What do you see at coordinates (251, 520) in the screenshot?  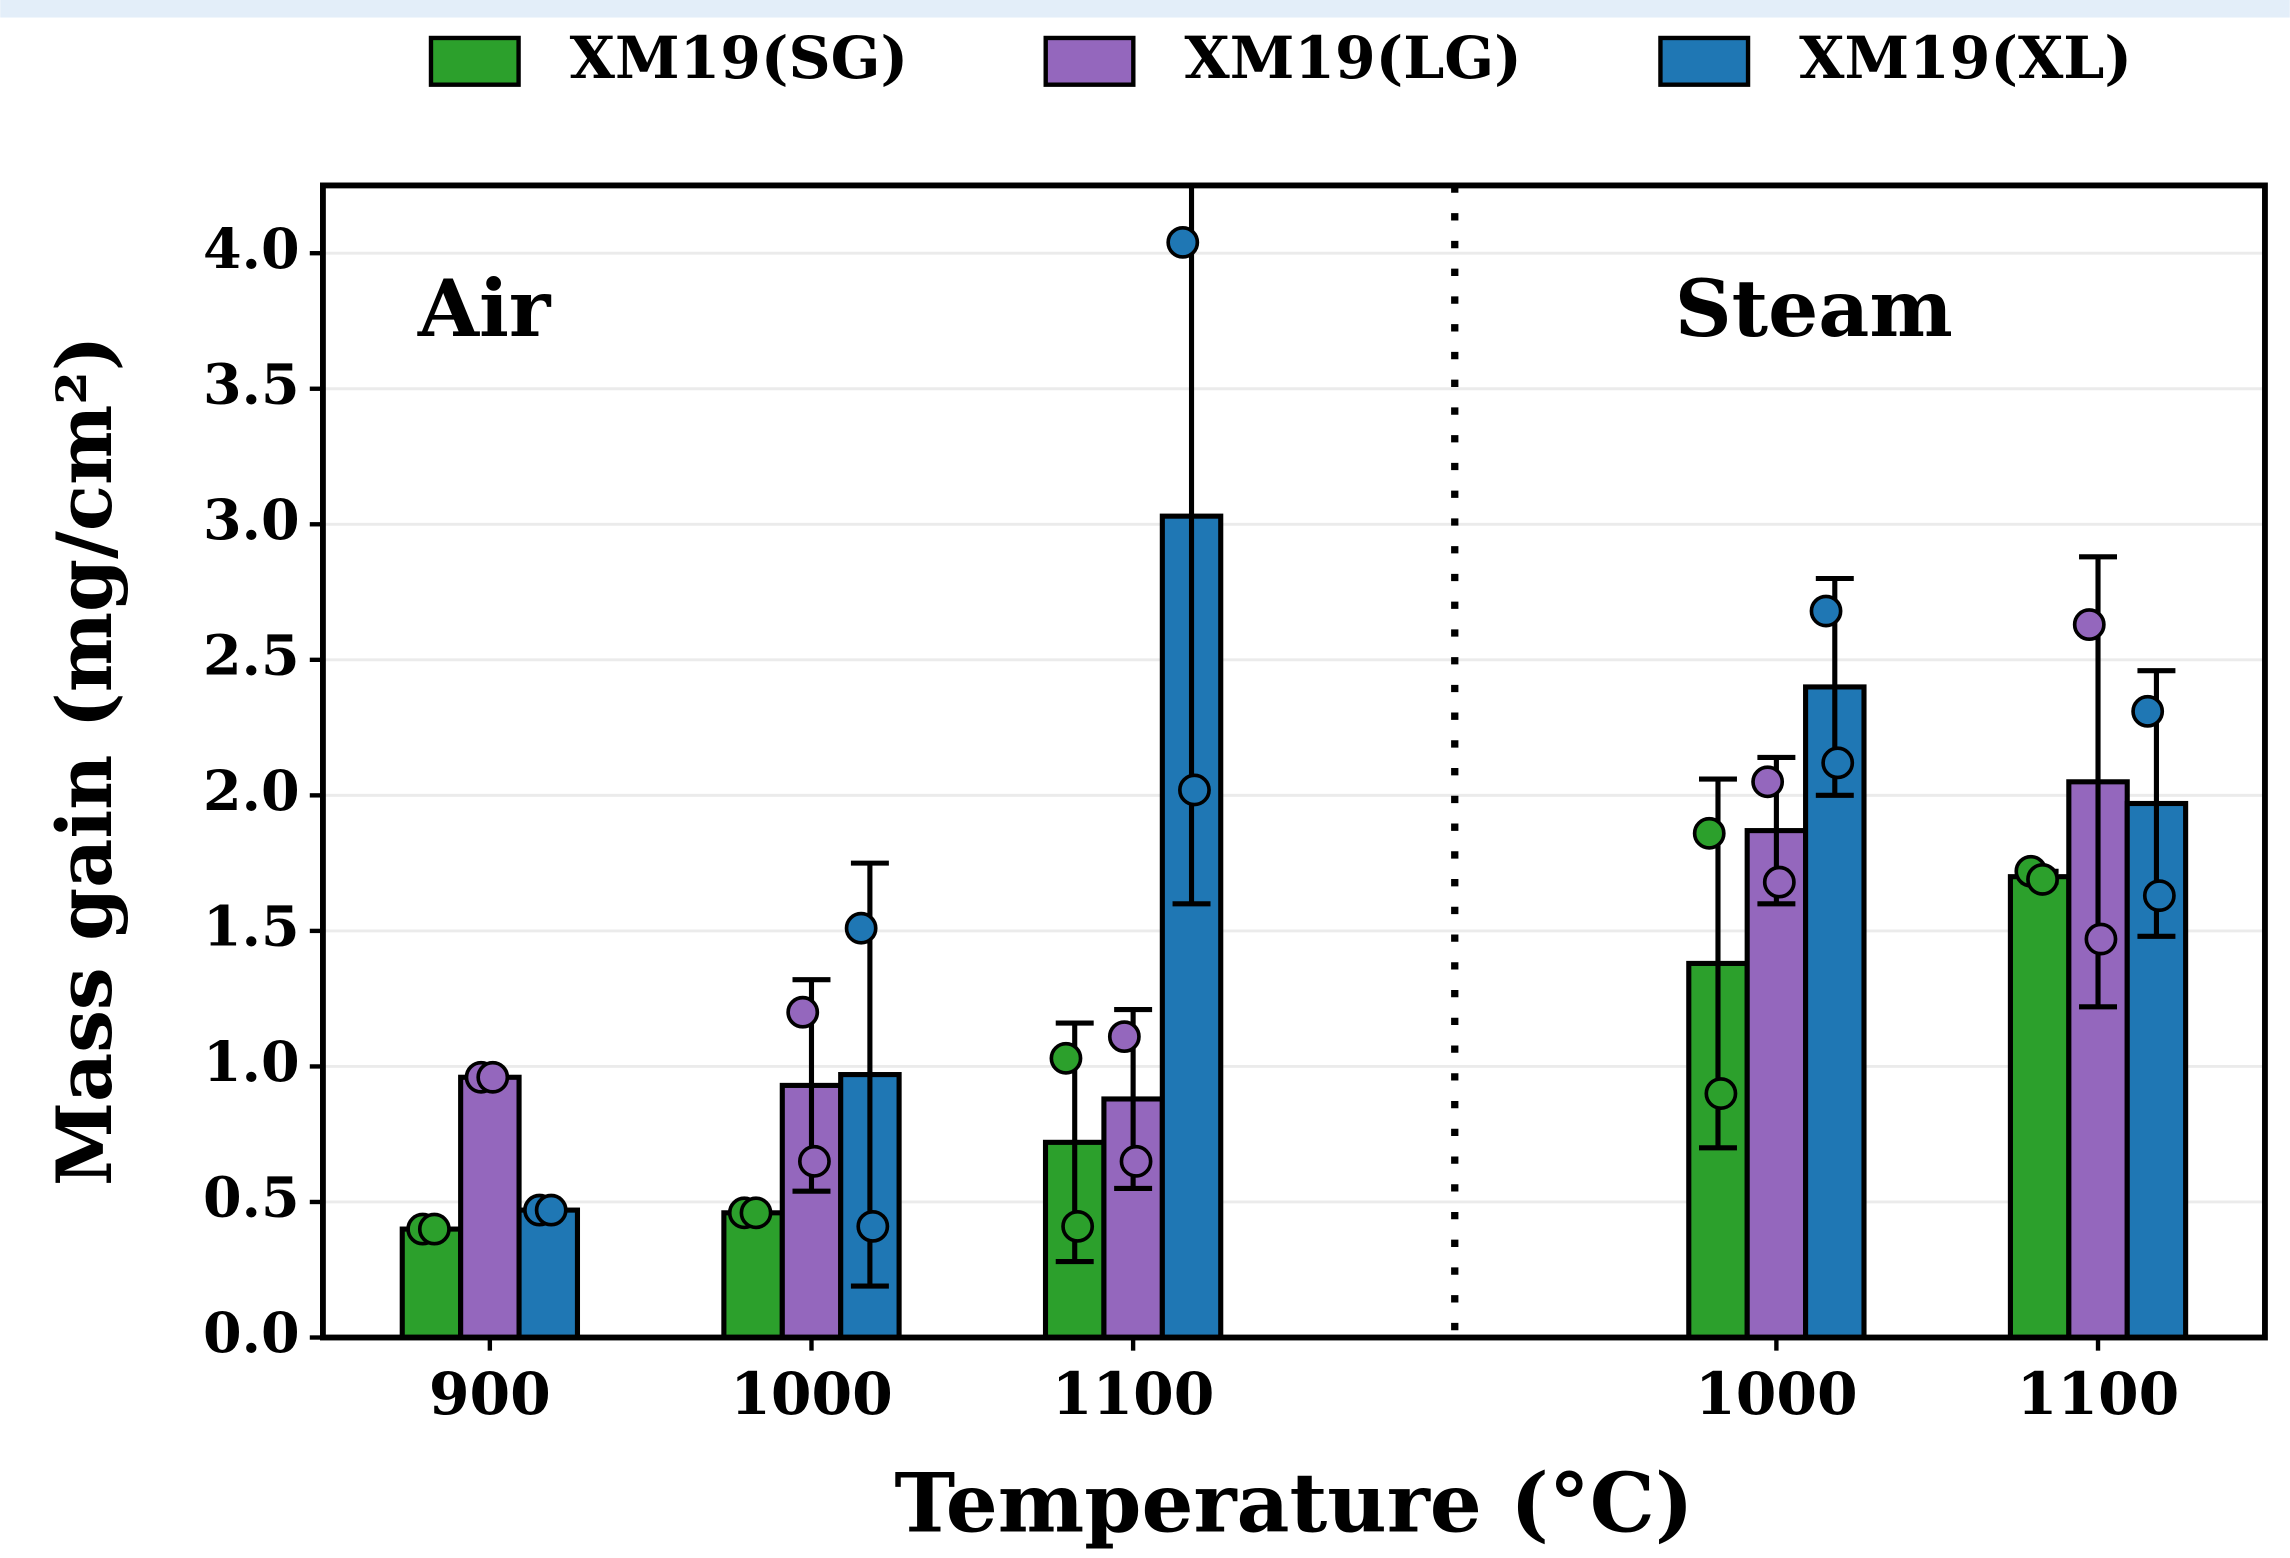 I see `y-tick-label: 3.0` at bounding box center [251, 520].